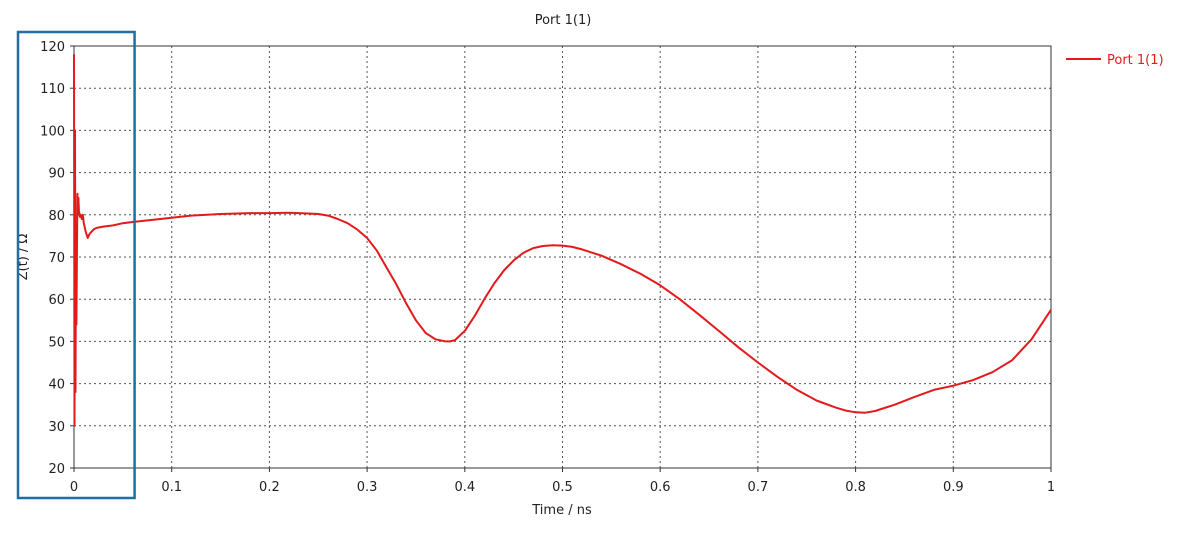 Image resolution: width=1178 pixels, height=537 pixels. What do you see at coordinates (660, 487) in the screenshot?
I see `x-tick-label: 0.6` at bounding box center [660, 487].